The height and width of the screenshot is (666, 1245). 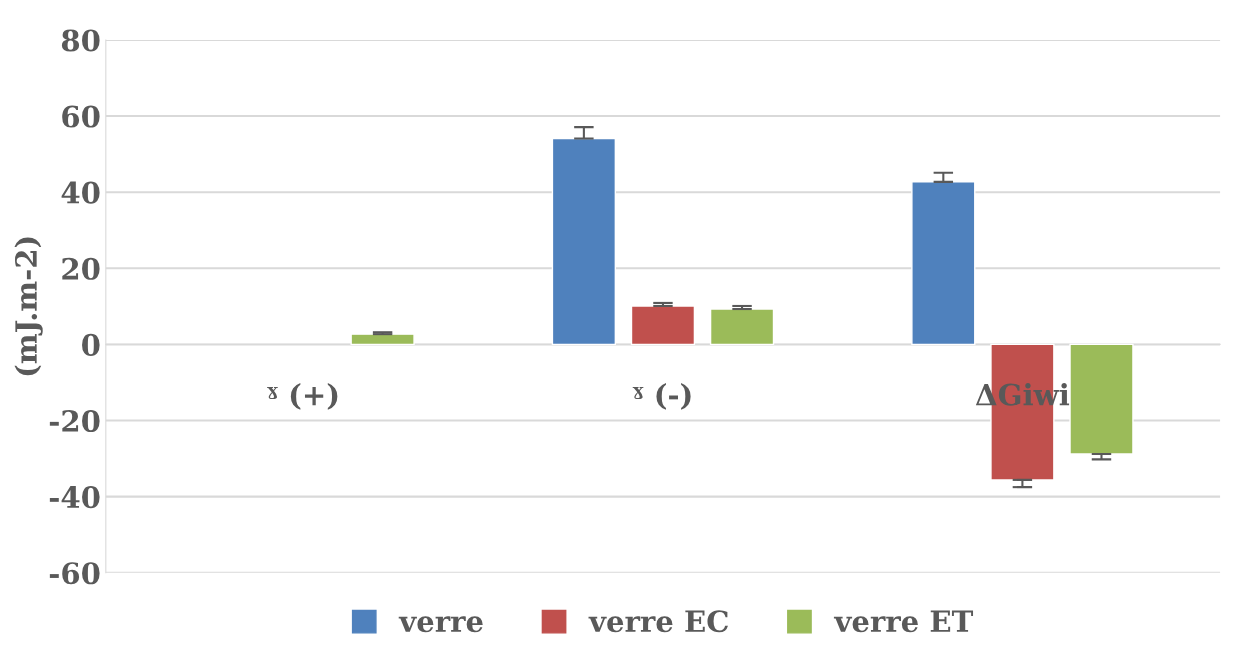 What do you see at coordinates (91, 344) in the screenshot?
I see `y-tick-label: 0` at bounding box center [91, 344].